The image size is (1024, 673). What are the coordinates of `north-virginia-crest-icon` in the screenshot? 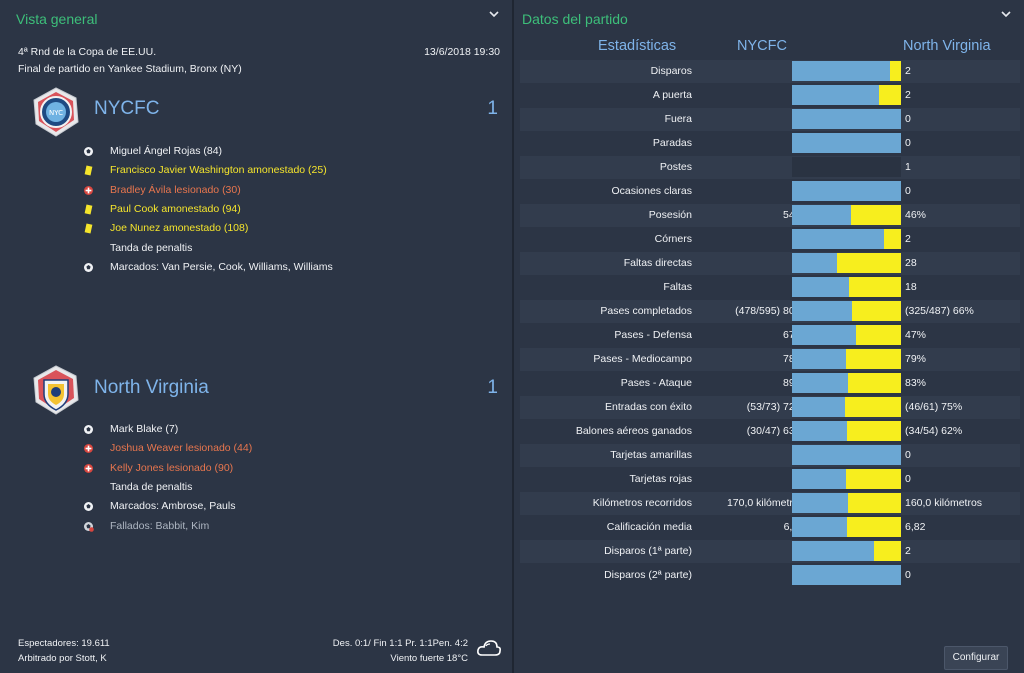 It's located at (56, 390).